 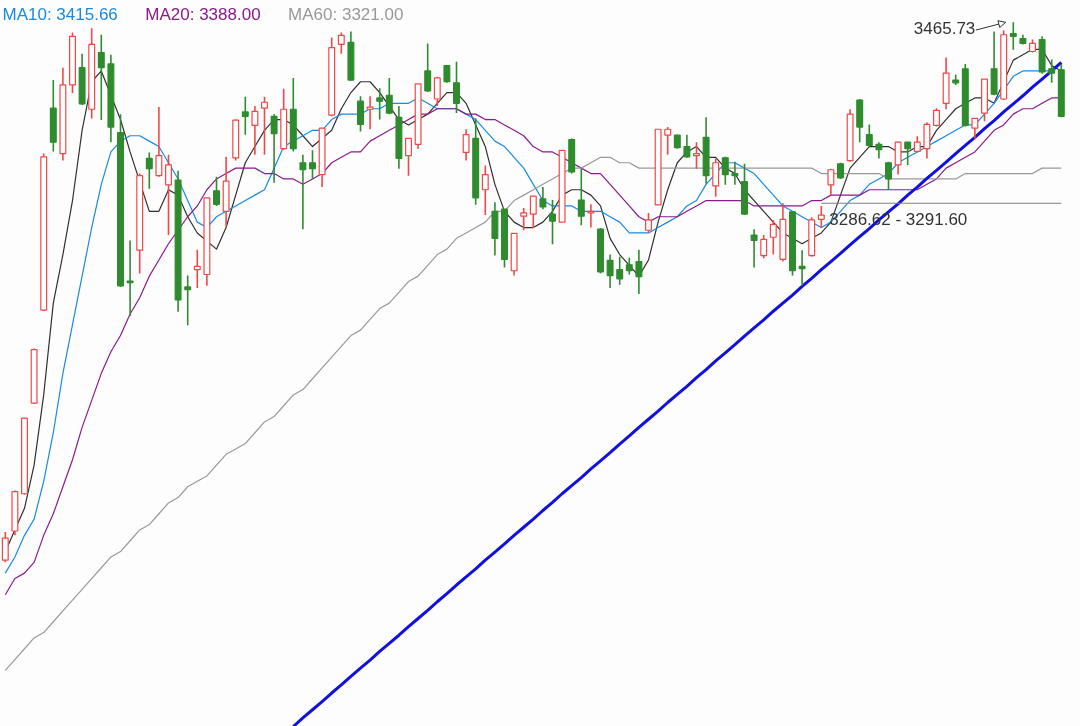 I want to click on annotation: 3465.73, so click(x=944, y=29).